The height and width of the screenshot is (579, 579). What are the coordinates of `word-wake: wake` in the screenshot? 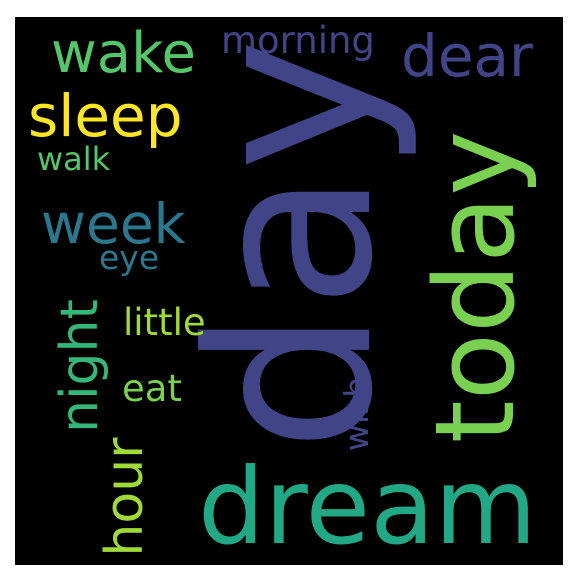 It's located at (124, 53).